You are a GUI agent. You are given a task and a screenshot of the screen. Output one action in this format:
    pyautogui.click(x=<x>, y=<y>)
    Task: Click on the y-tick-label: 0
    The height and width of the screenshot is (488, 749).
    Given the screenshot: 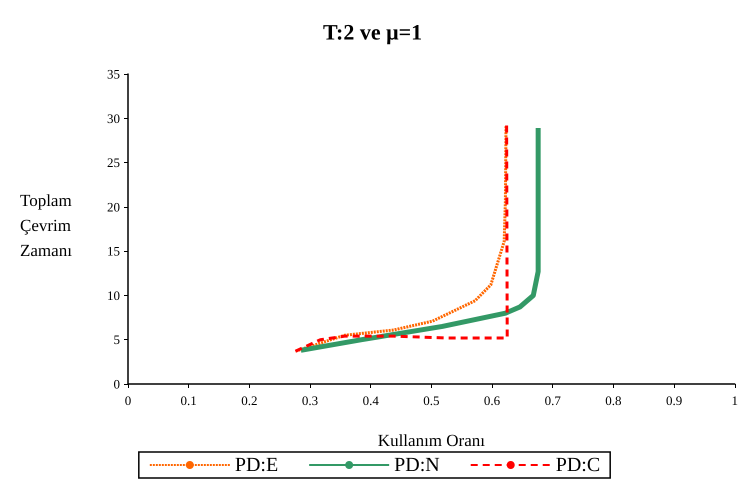 What is the action you would take?
    pyautogui.click(x=117, y=384)
    